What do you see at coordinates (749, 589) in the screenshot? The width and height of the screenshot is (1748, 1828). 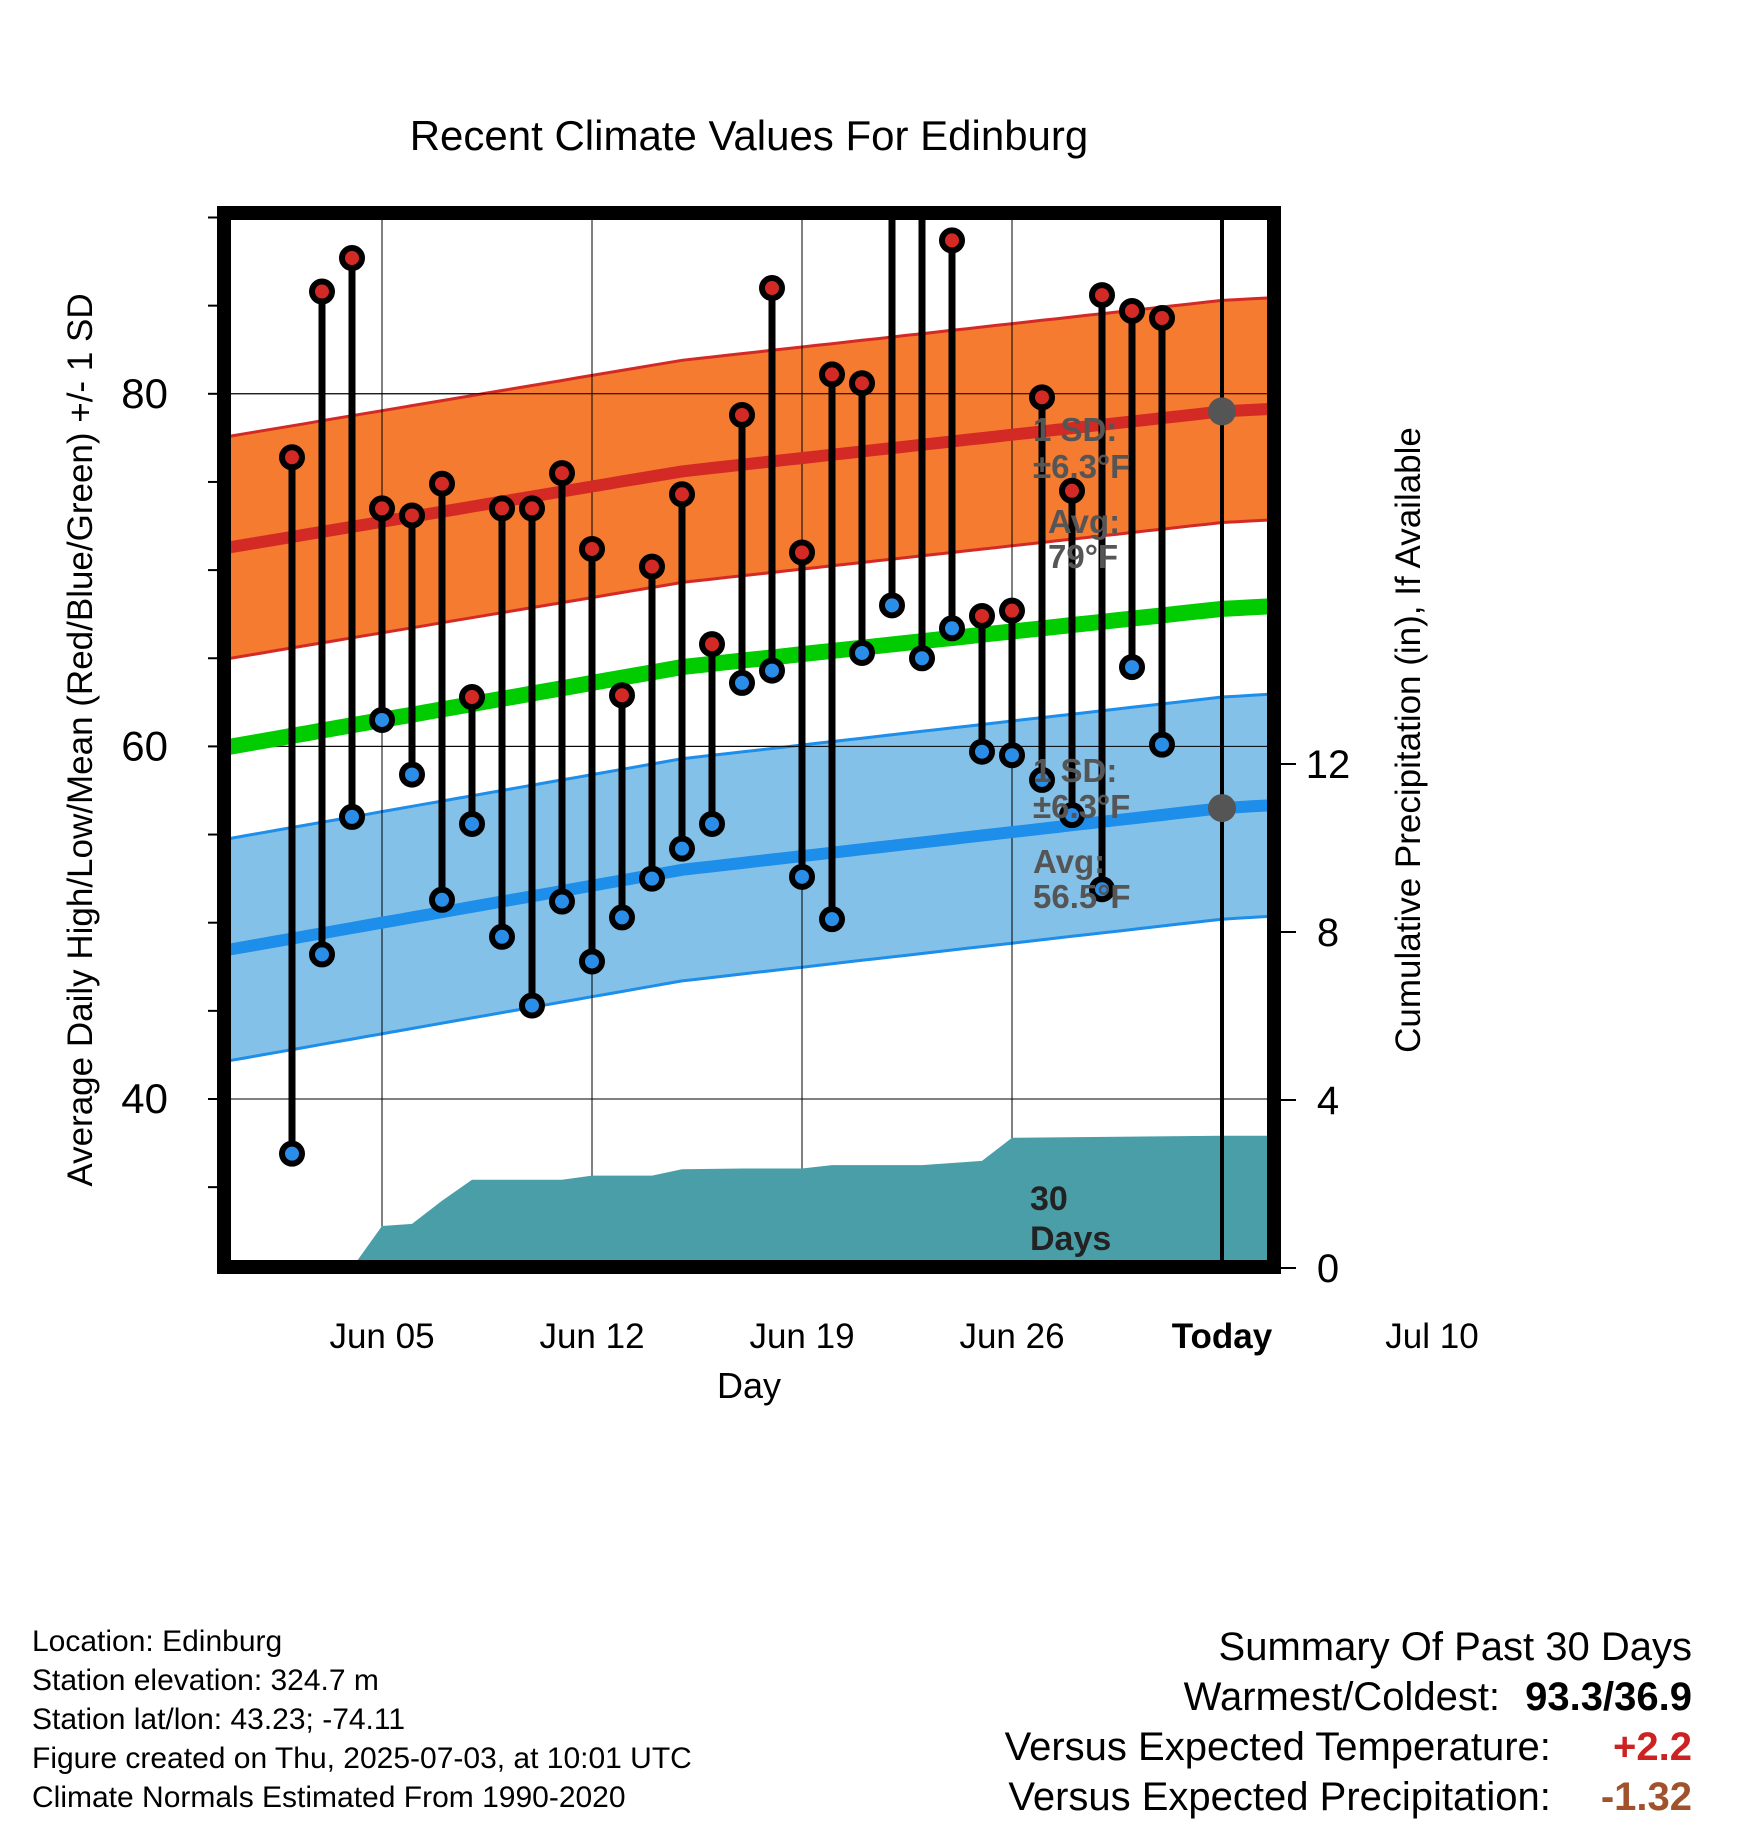 I see `high-sd-lower-edge` at bounding box center [749, 589].